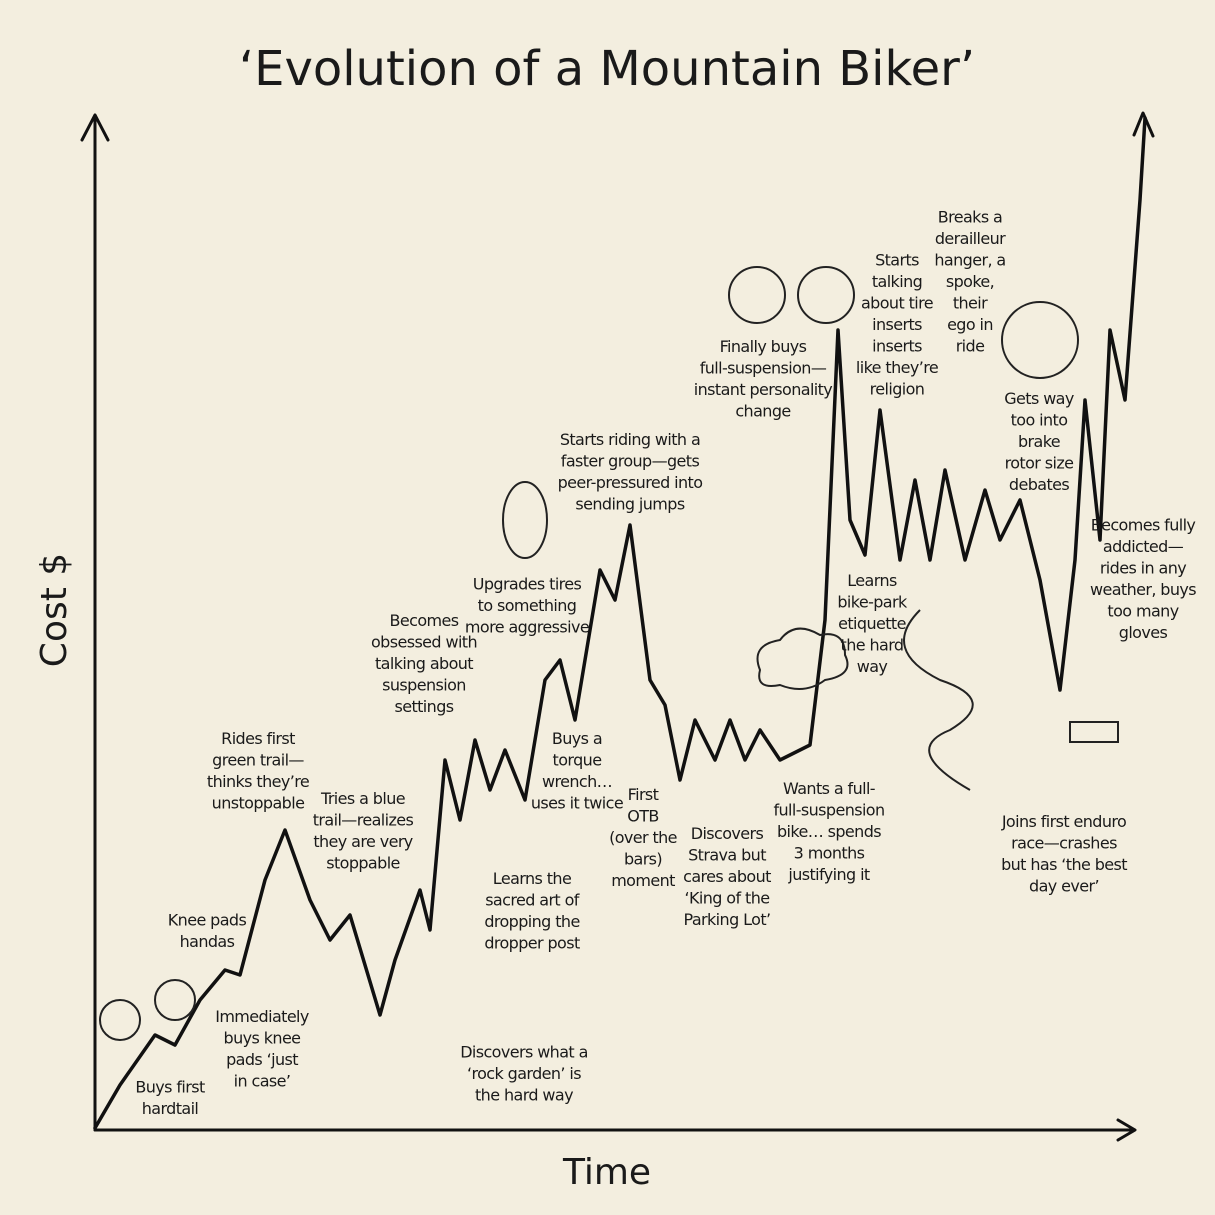 This screenshot has width=1215, height=1215. I want to click on annotation-line: like they’re, so click(897, 367).